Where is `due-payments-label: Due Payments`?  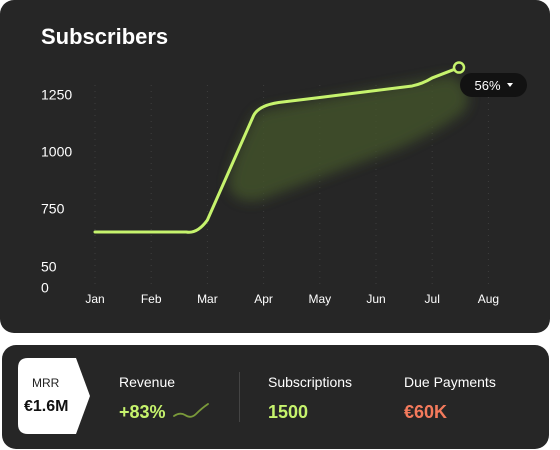
due-payments-label: Due Payments is located at coordinates (450, 382).